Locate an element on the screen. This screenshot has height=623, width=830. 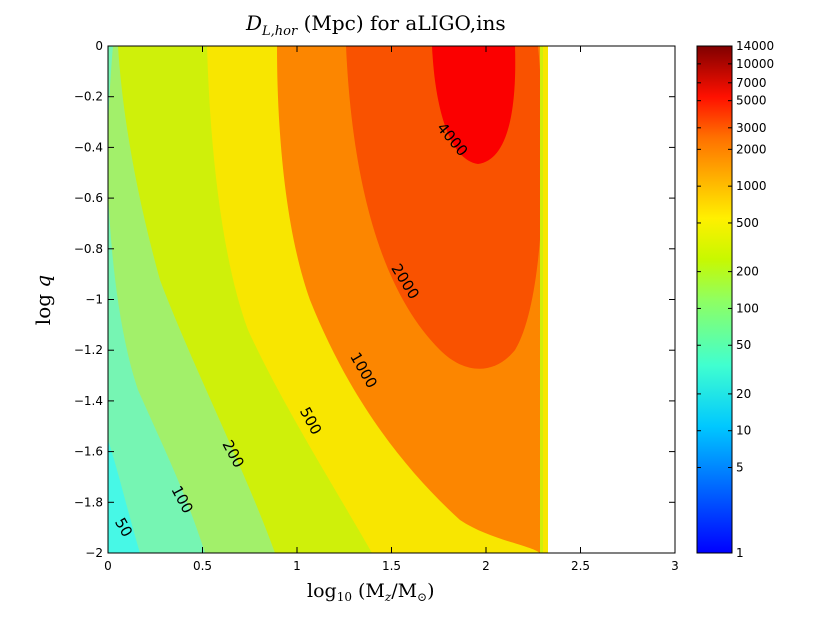
colorbar-tick-label: 5000 is located at coordinates (751, 101).